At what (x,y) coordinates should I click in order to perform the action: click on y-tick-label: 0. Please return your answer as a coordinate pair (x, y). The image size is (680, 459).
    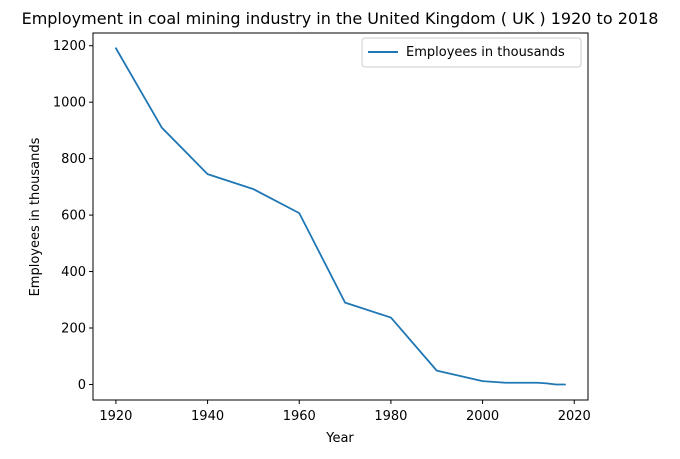
    Looking at the image, I should click on (82, 385).